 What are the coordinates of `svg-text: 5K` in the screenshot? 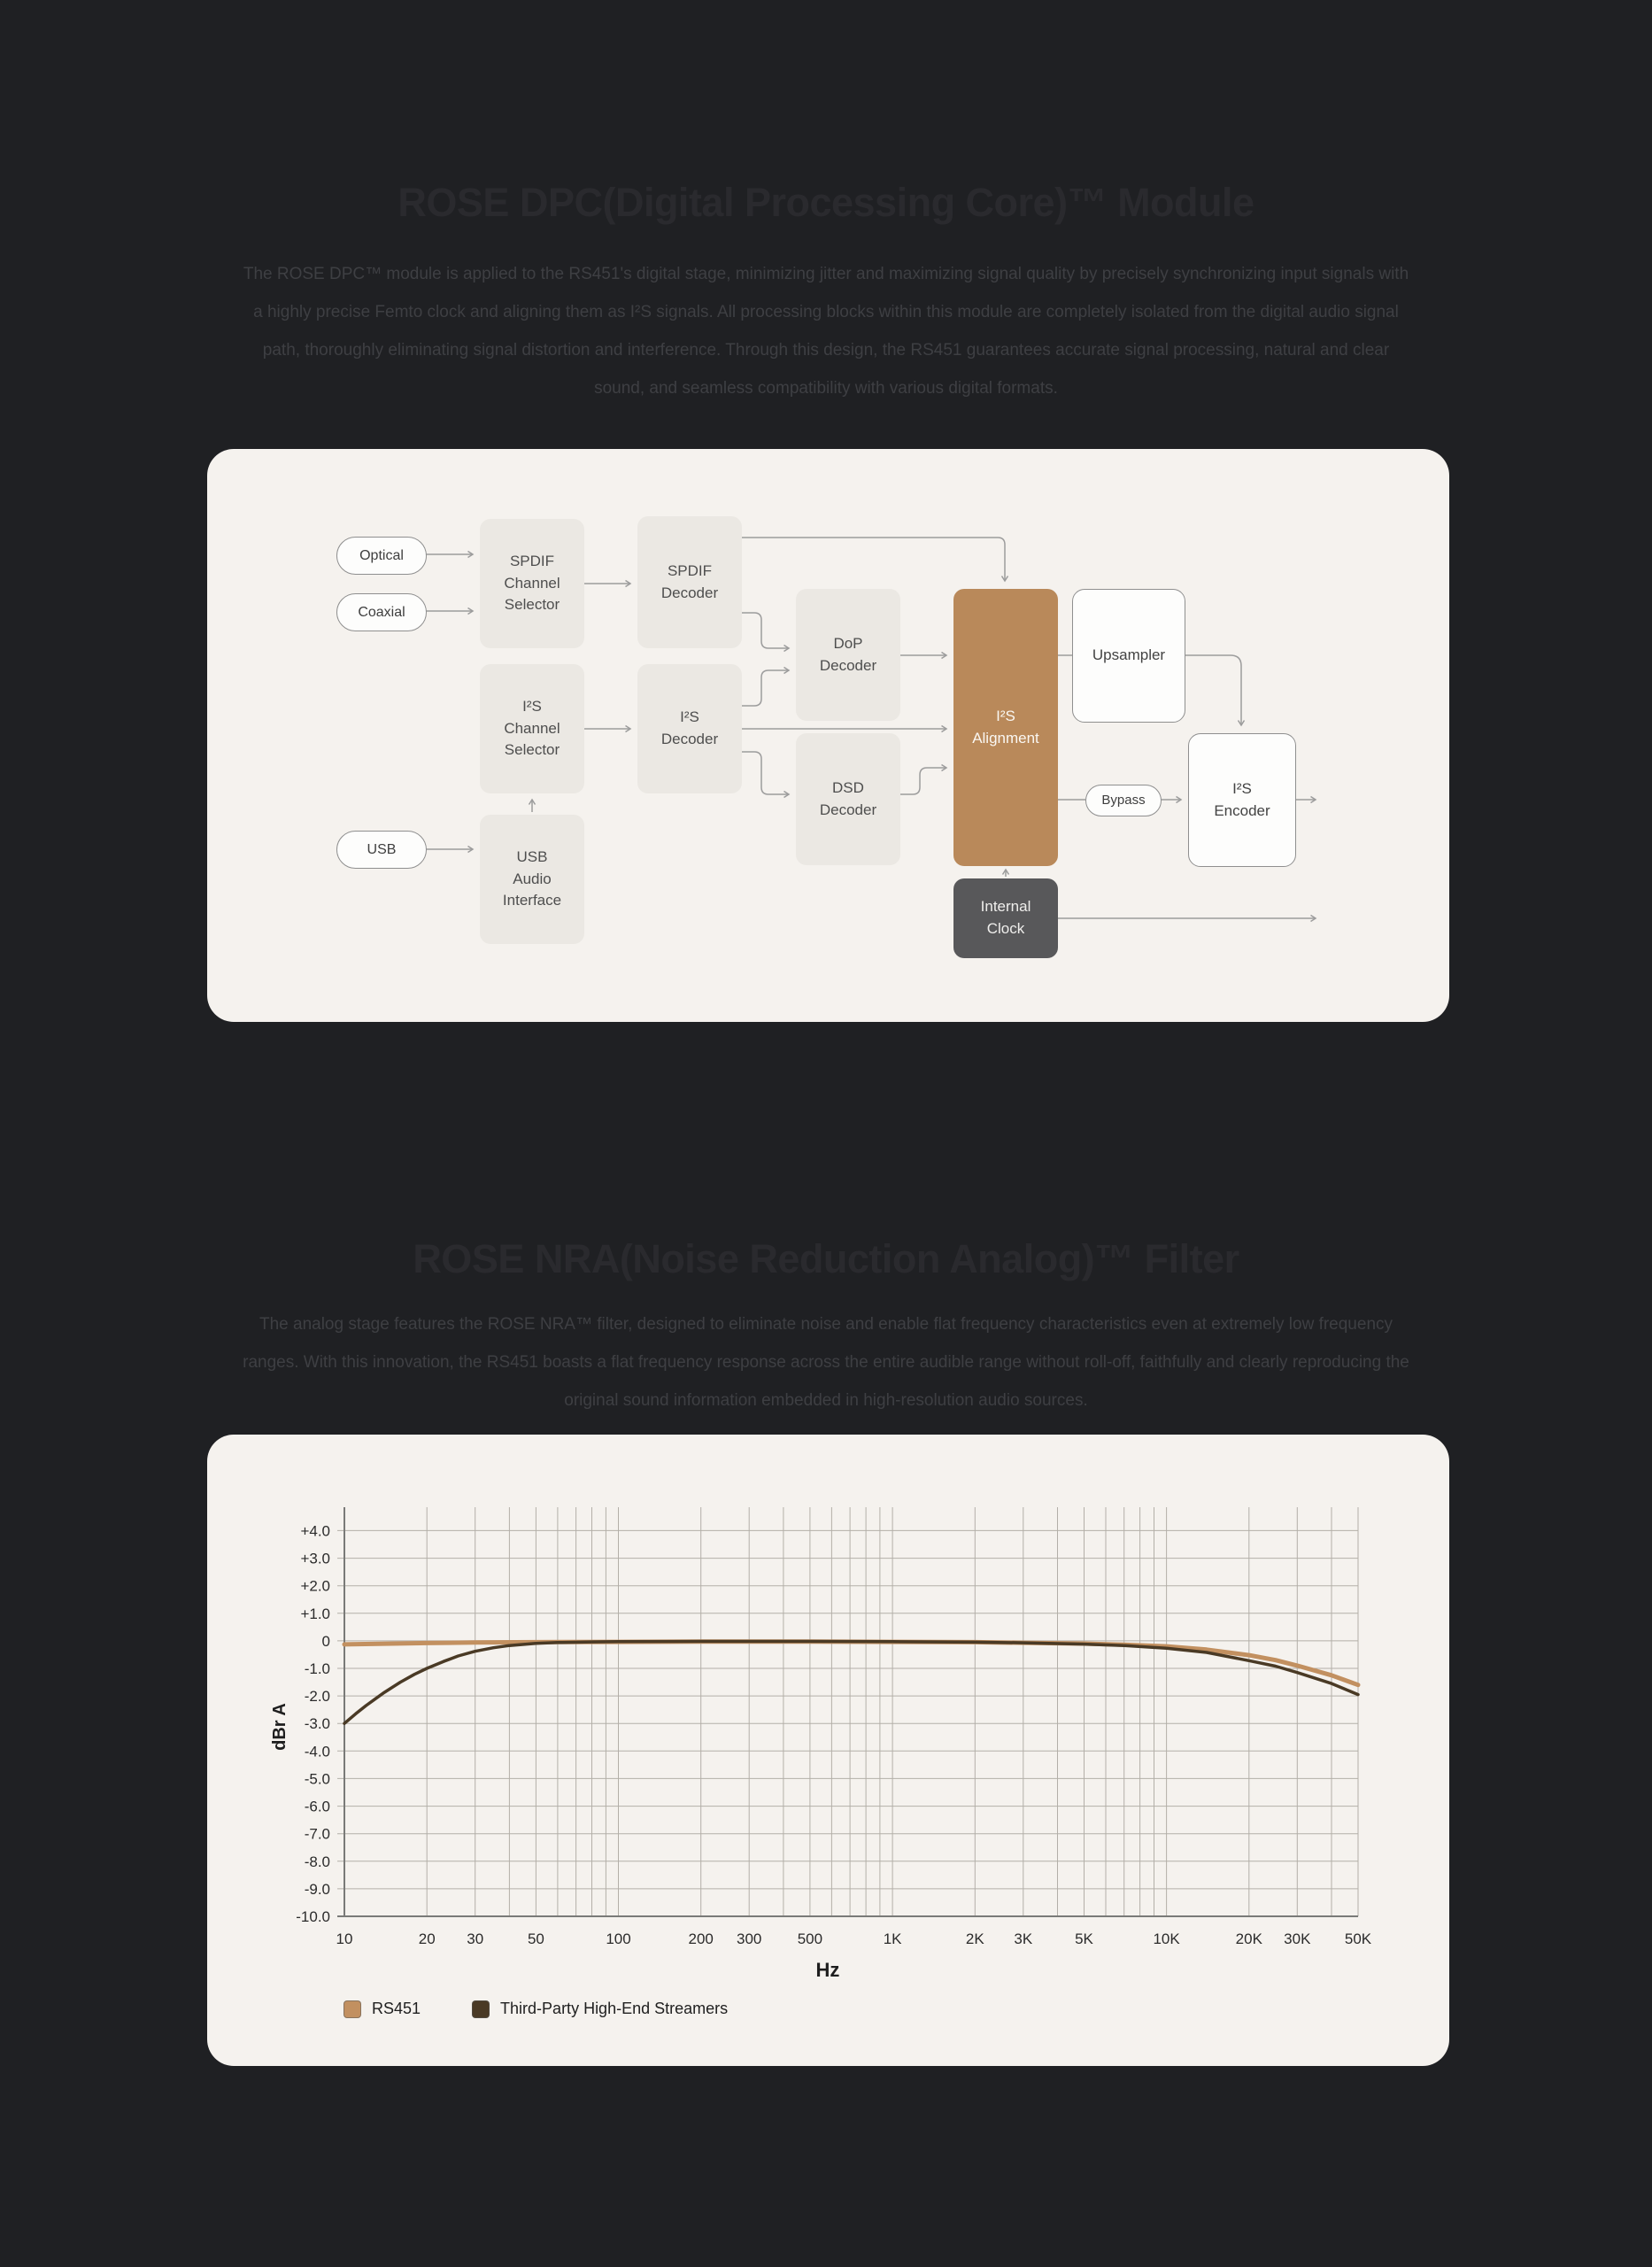 It's located at (1084, 1938).